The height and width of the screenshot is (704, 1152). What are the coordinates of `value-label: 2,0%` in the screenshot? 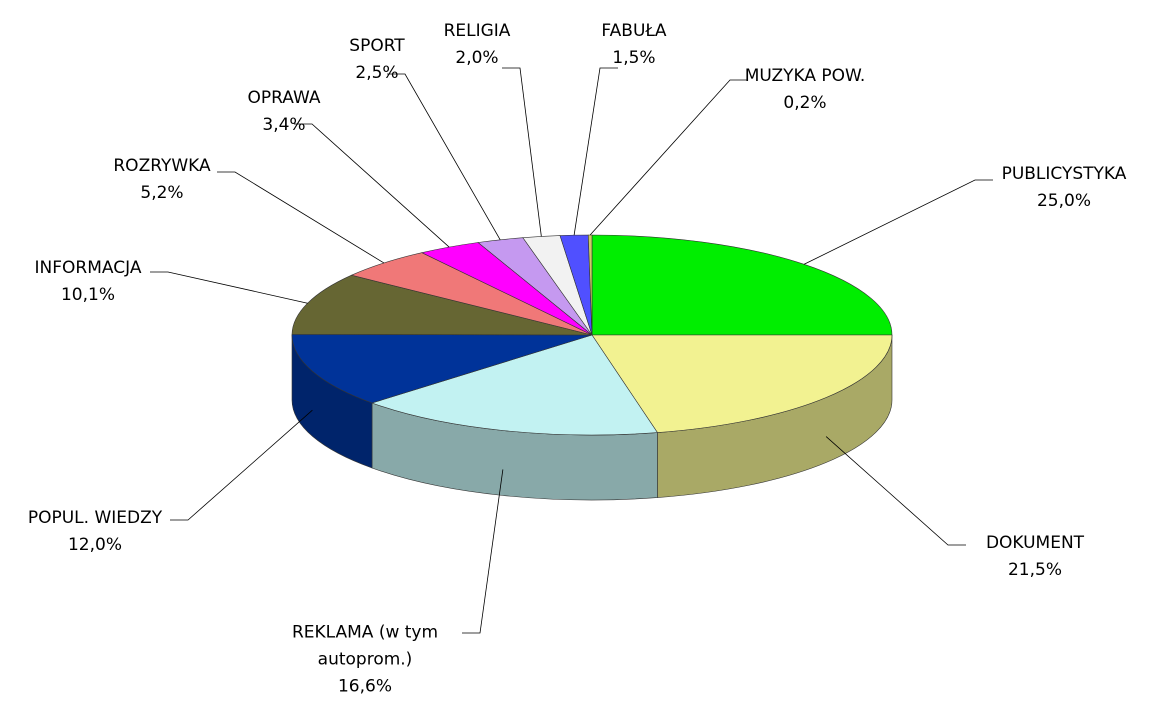 It's located at (477, 58).